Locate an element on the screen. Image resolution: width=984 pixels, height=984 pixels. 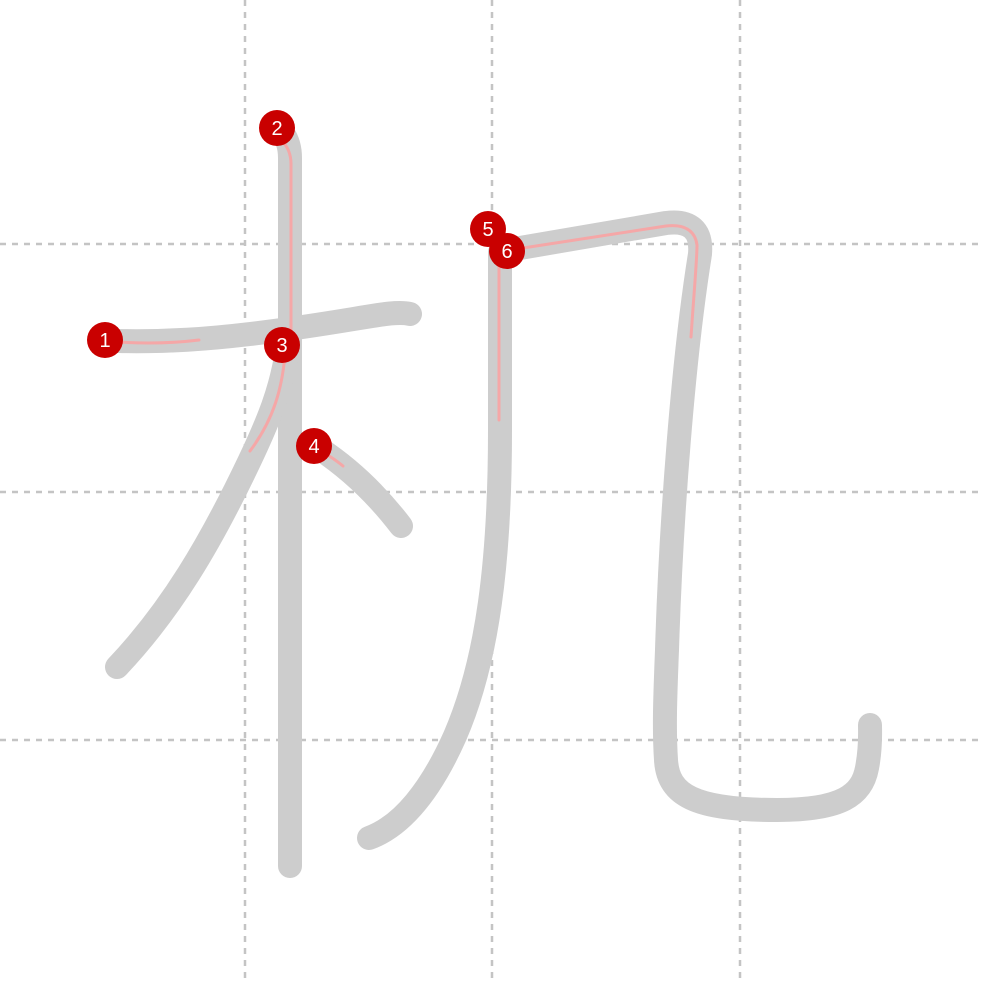
marker-number-4: 4 is located at coordinates (313, 447).